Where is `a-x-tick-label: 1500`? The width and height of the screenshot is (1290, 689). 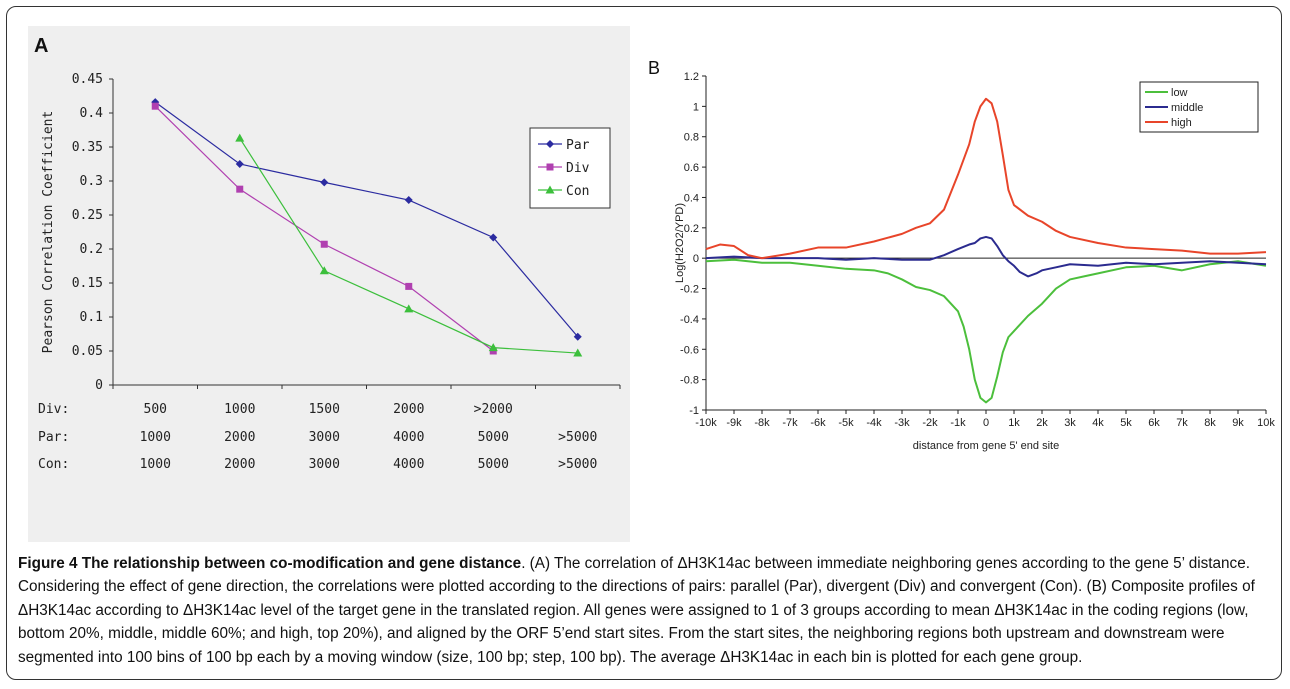 a-x-tick-label: 1500 is located at coordinates (324, 409).